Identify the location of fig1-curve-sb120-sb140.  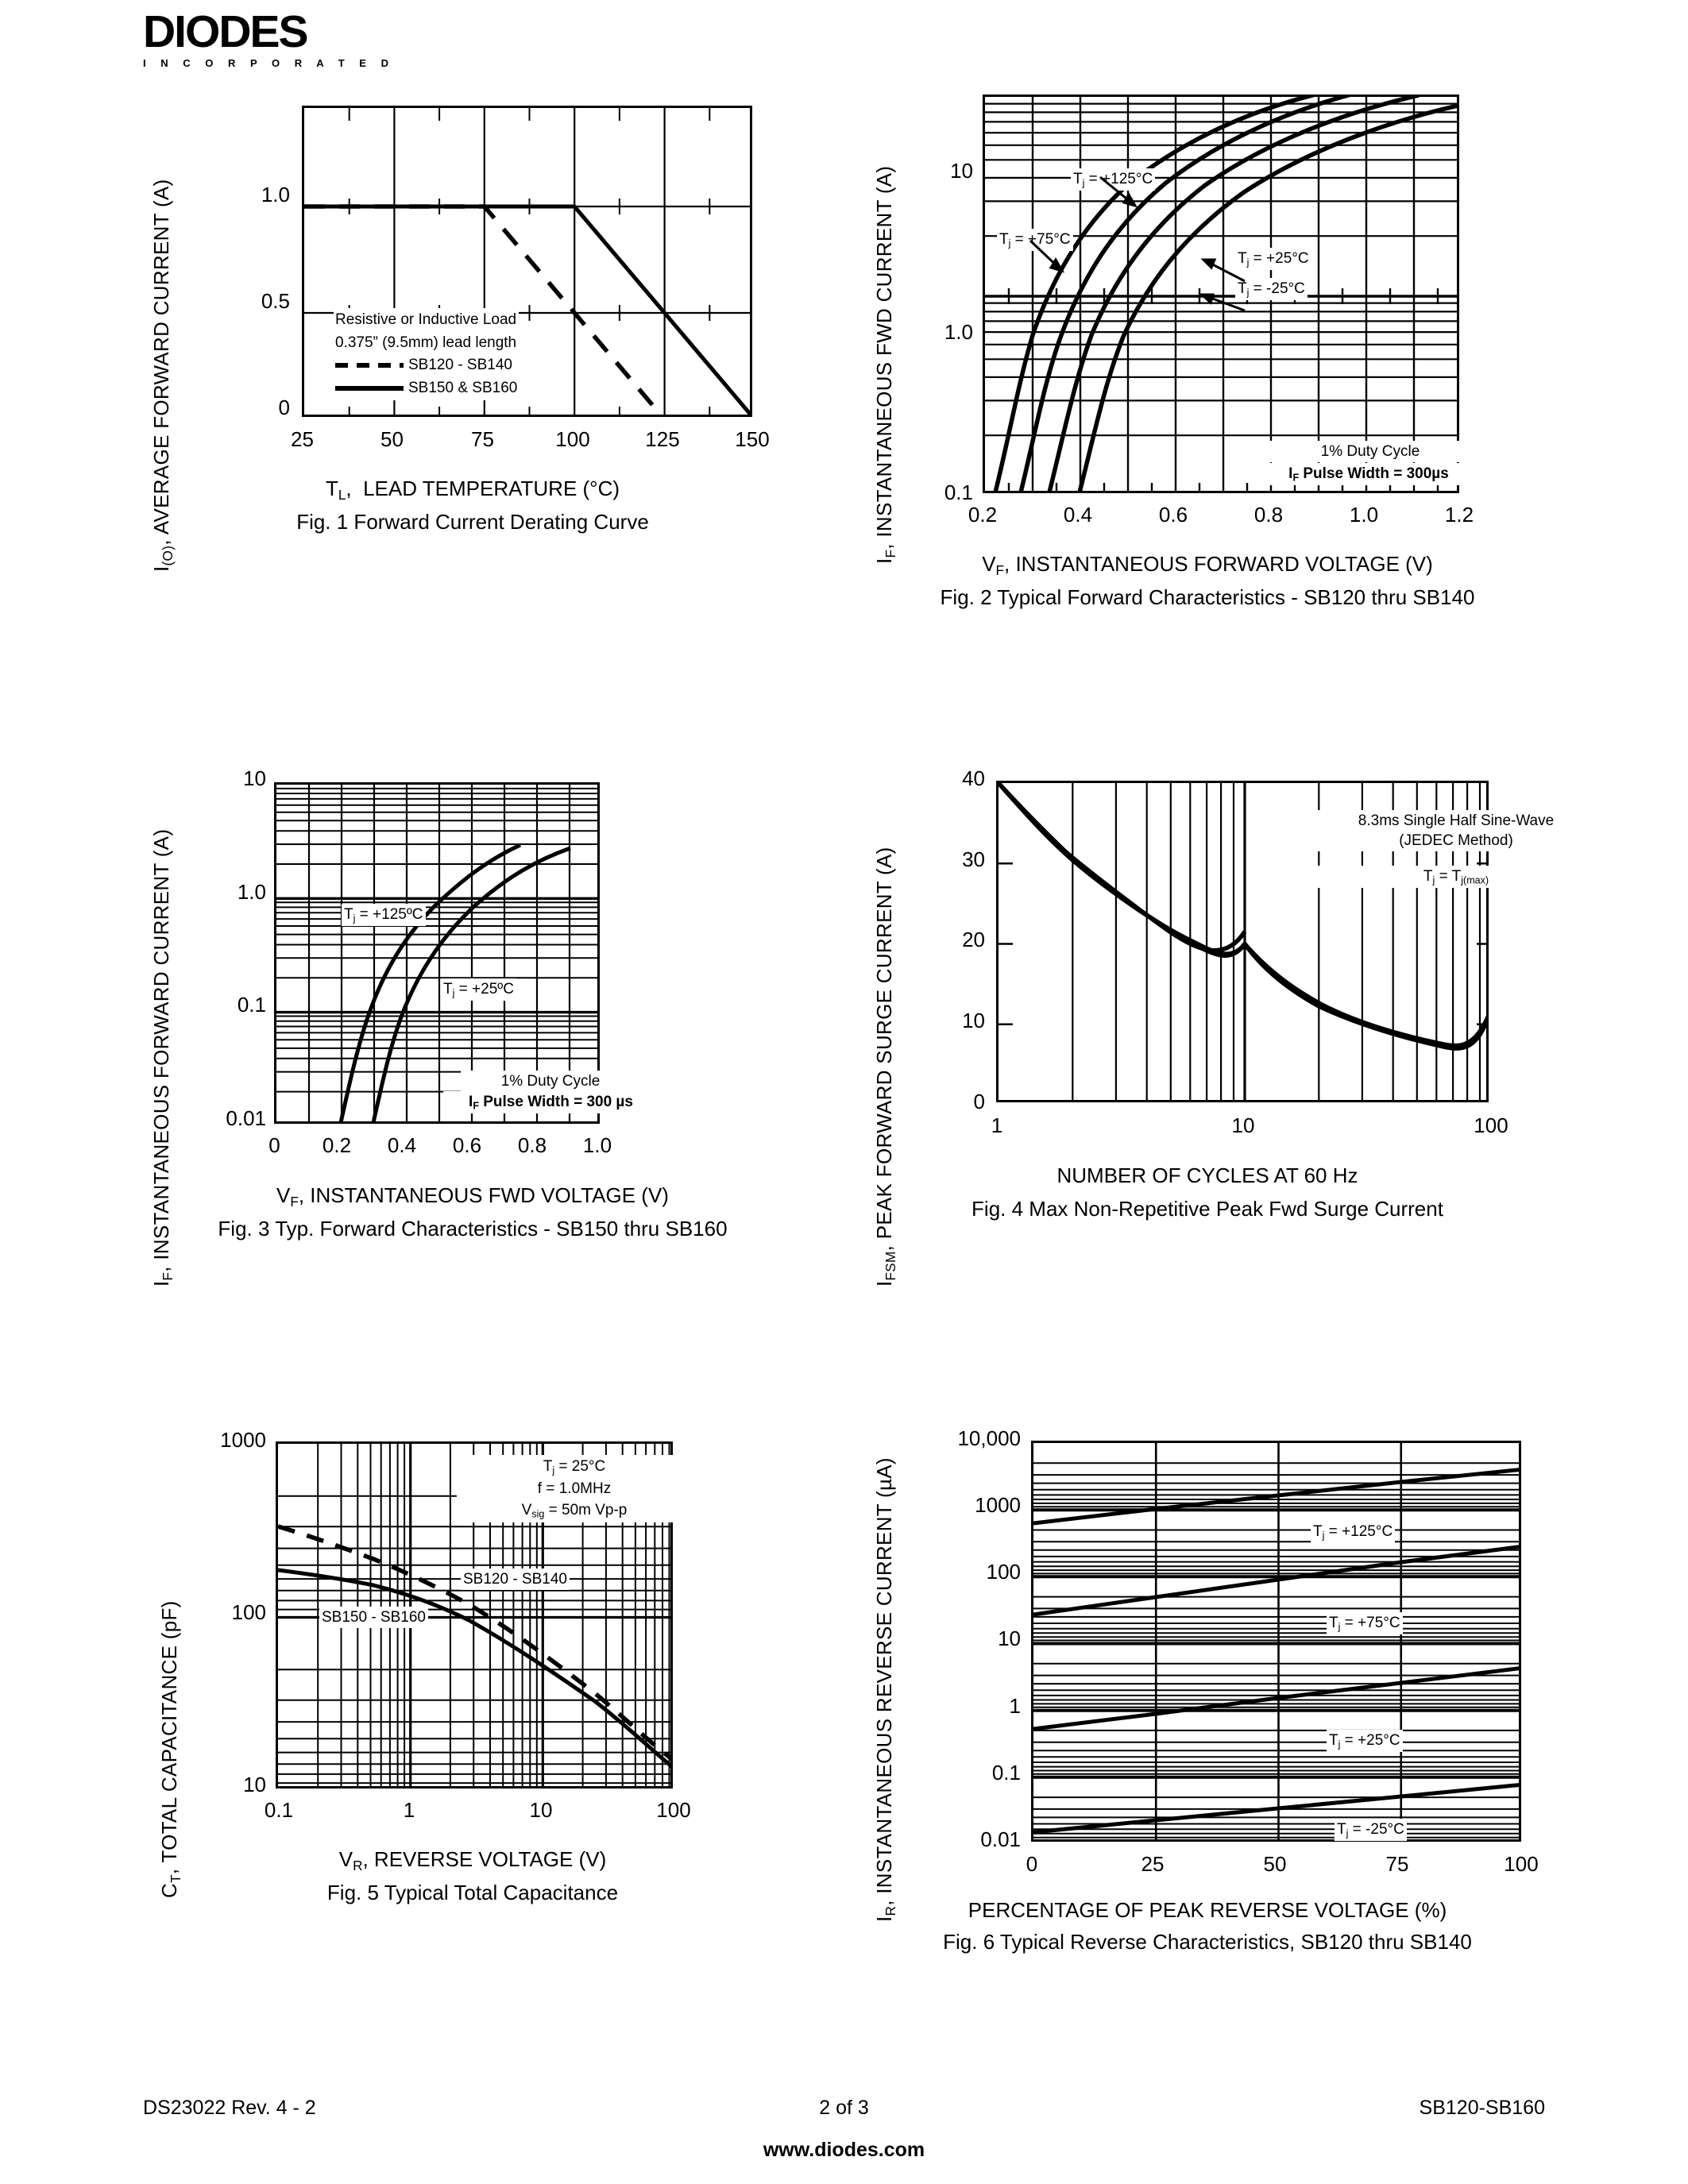
(484, 309).